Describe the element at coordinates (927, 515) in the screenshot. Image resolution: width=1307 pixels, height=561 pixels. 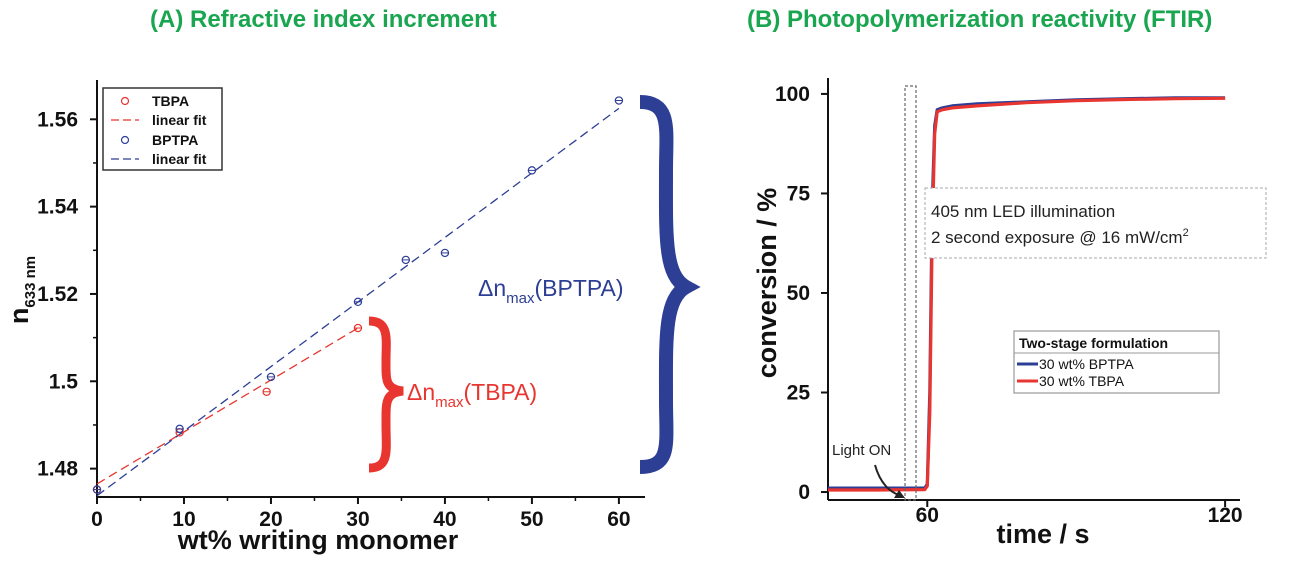
I see `panel-b-x-tick-label: 60` at that location.